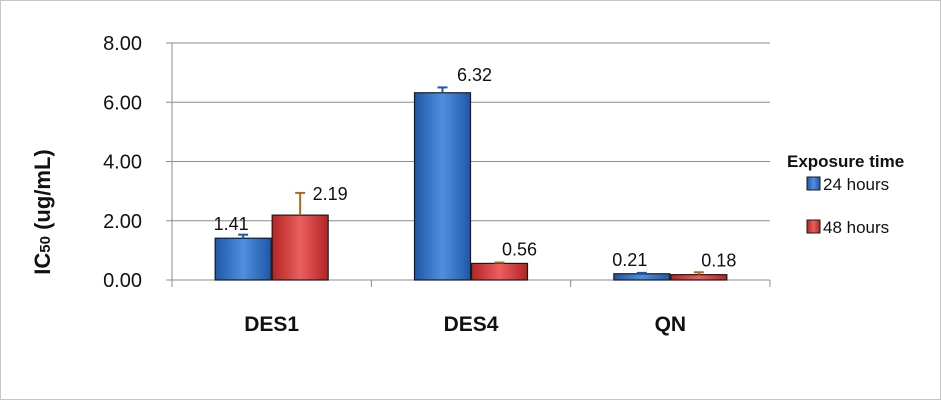 This screenshot has width=941, height=400. I want to click on x-tick-label: DES1, so click(271, 324).